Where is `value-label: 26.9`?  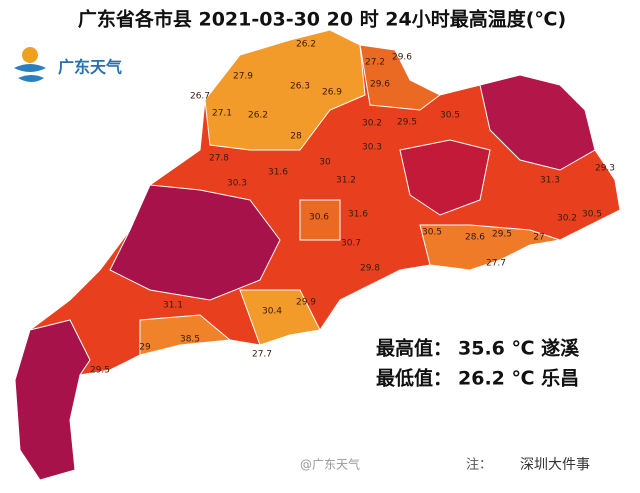
value-label: 26.9 is located at coordinates (332, 93).